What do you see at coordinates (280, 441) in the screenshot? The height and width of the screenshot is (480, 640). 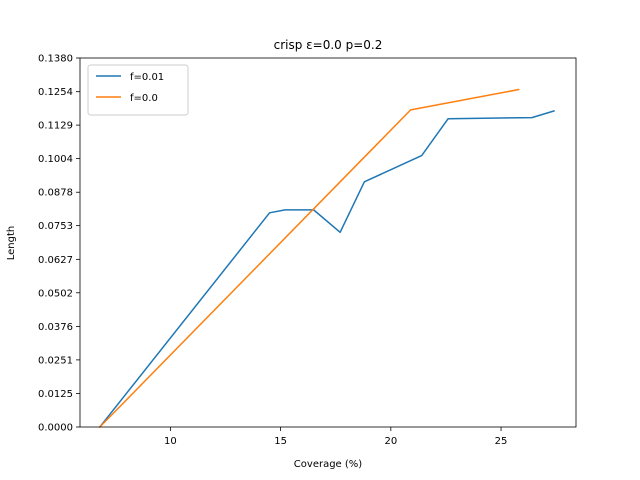 I see `x-tick-label: 15` at bounding box center [280, 441].